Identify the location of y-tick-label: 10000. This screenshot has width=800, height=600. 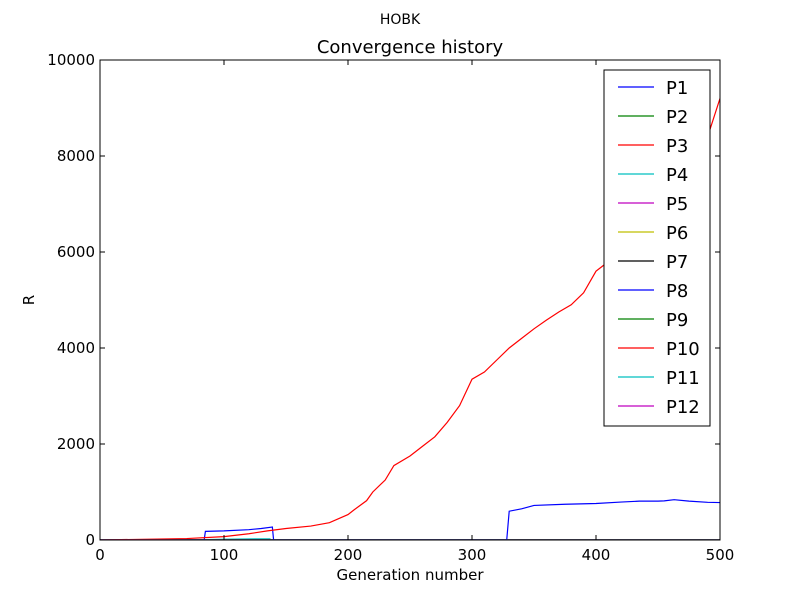
(71, 60).